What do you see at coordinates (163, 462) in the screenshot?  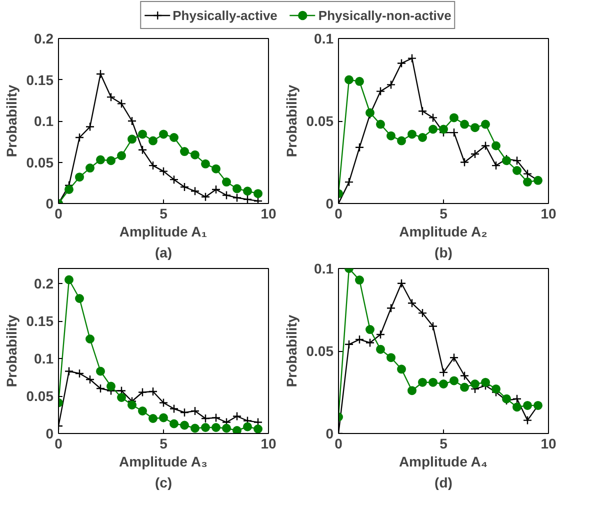 I see `x-axis-title: Amplitude A₃` at bounding box center [163, 462].